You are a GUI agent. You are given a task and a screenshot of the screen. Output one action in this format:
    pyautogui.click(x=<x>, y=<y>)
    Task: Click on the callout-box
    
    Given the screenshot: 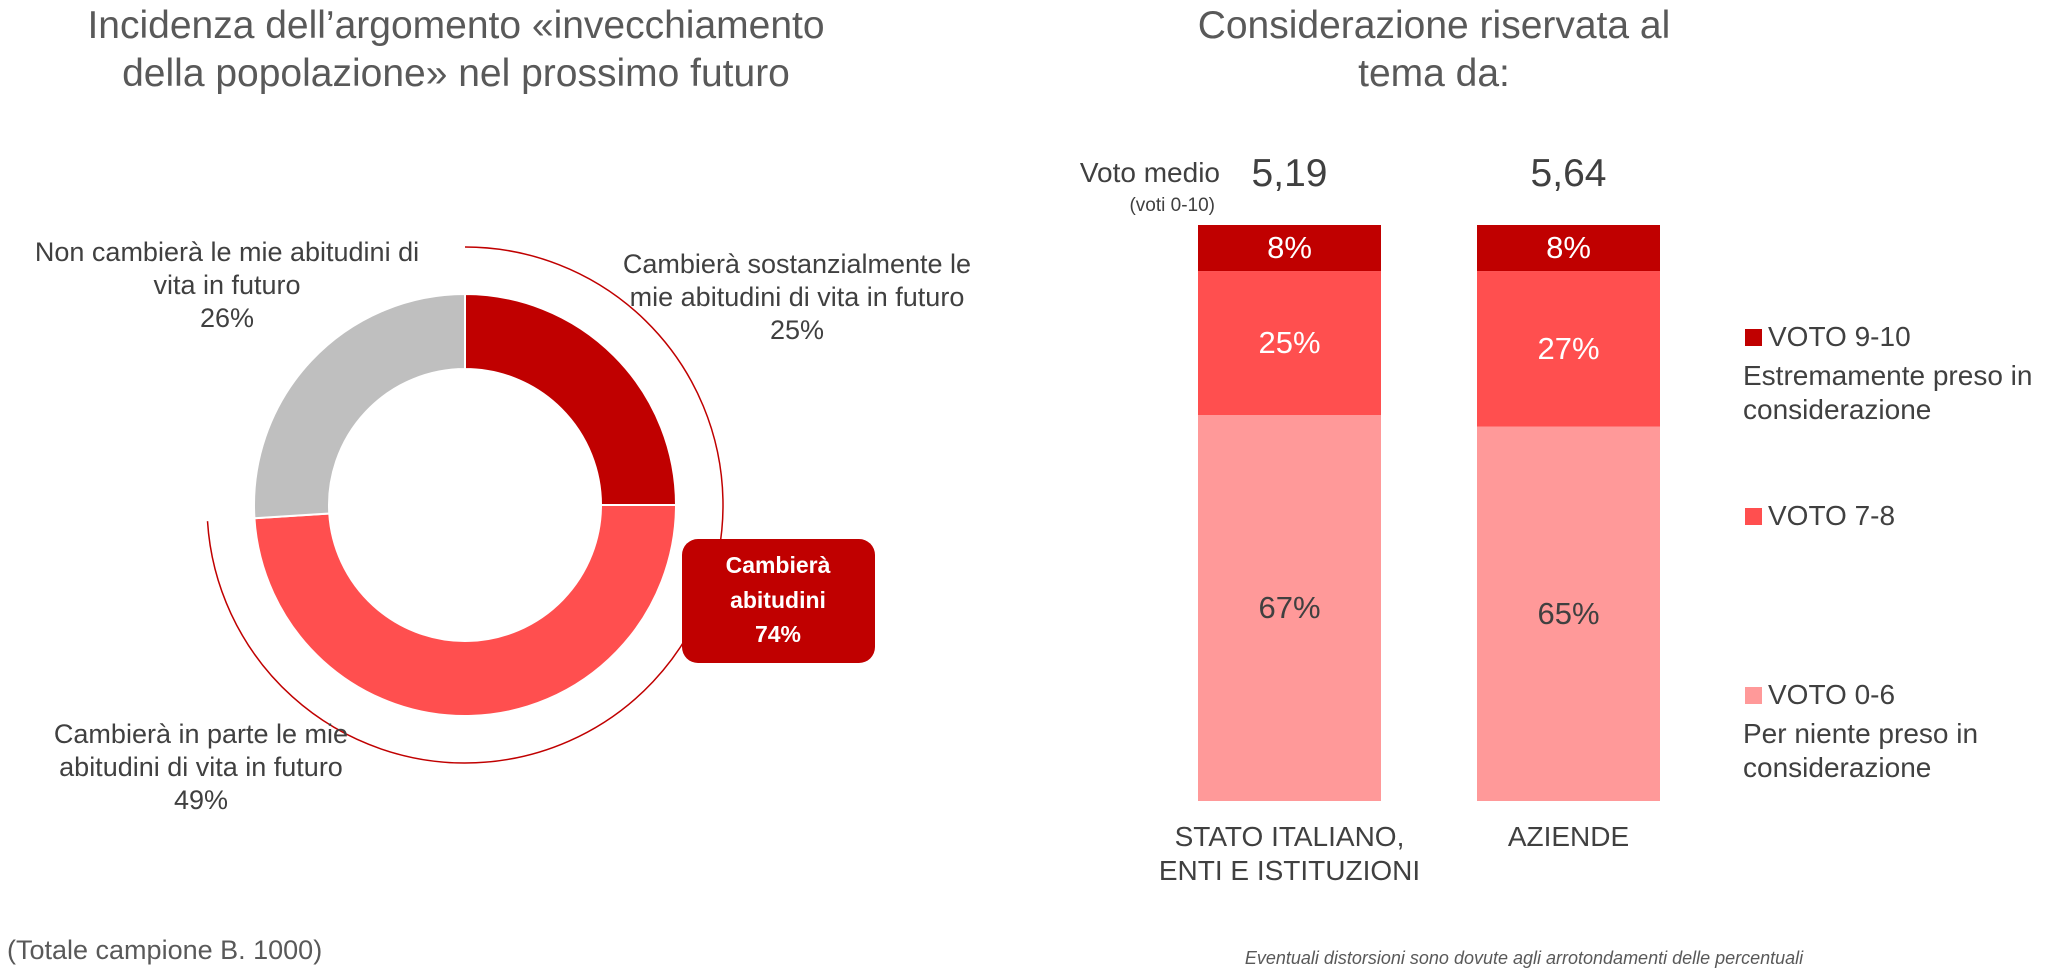 What is the action you would take?
    pyautogui.click(x=778, y=601)
    